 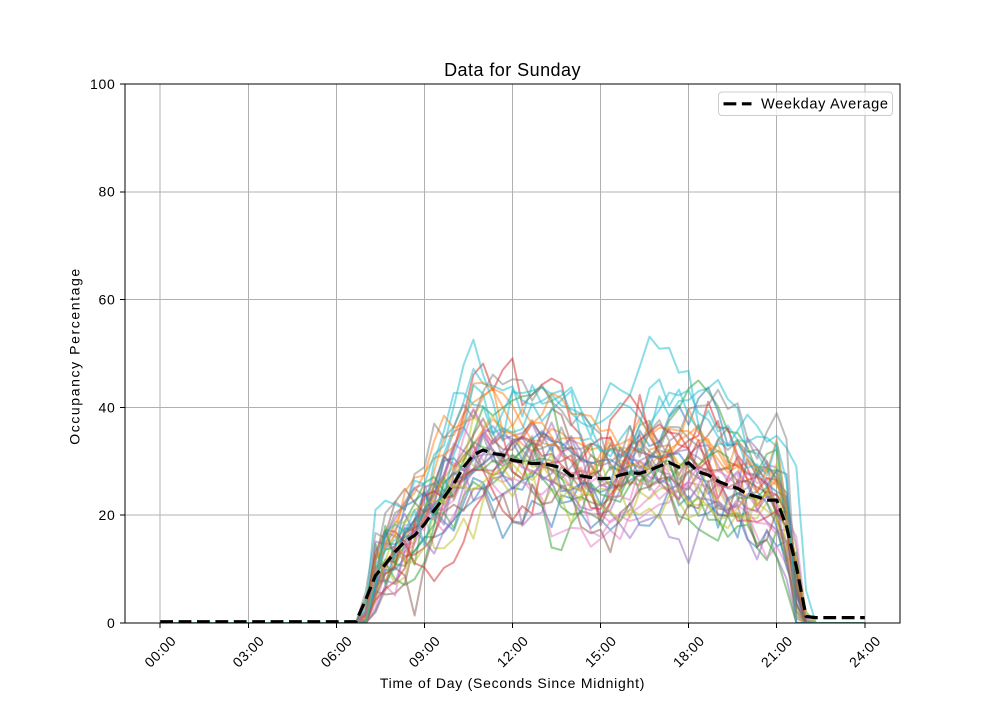 I want to click on svg-text: 100, so click(x=102, y=84).